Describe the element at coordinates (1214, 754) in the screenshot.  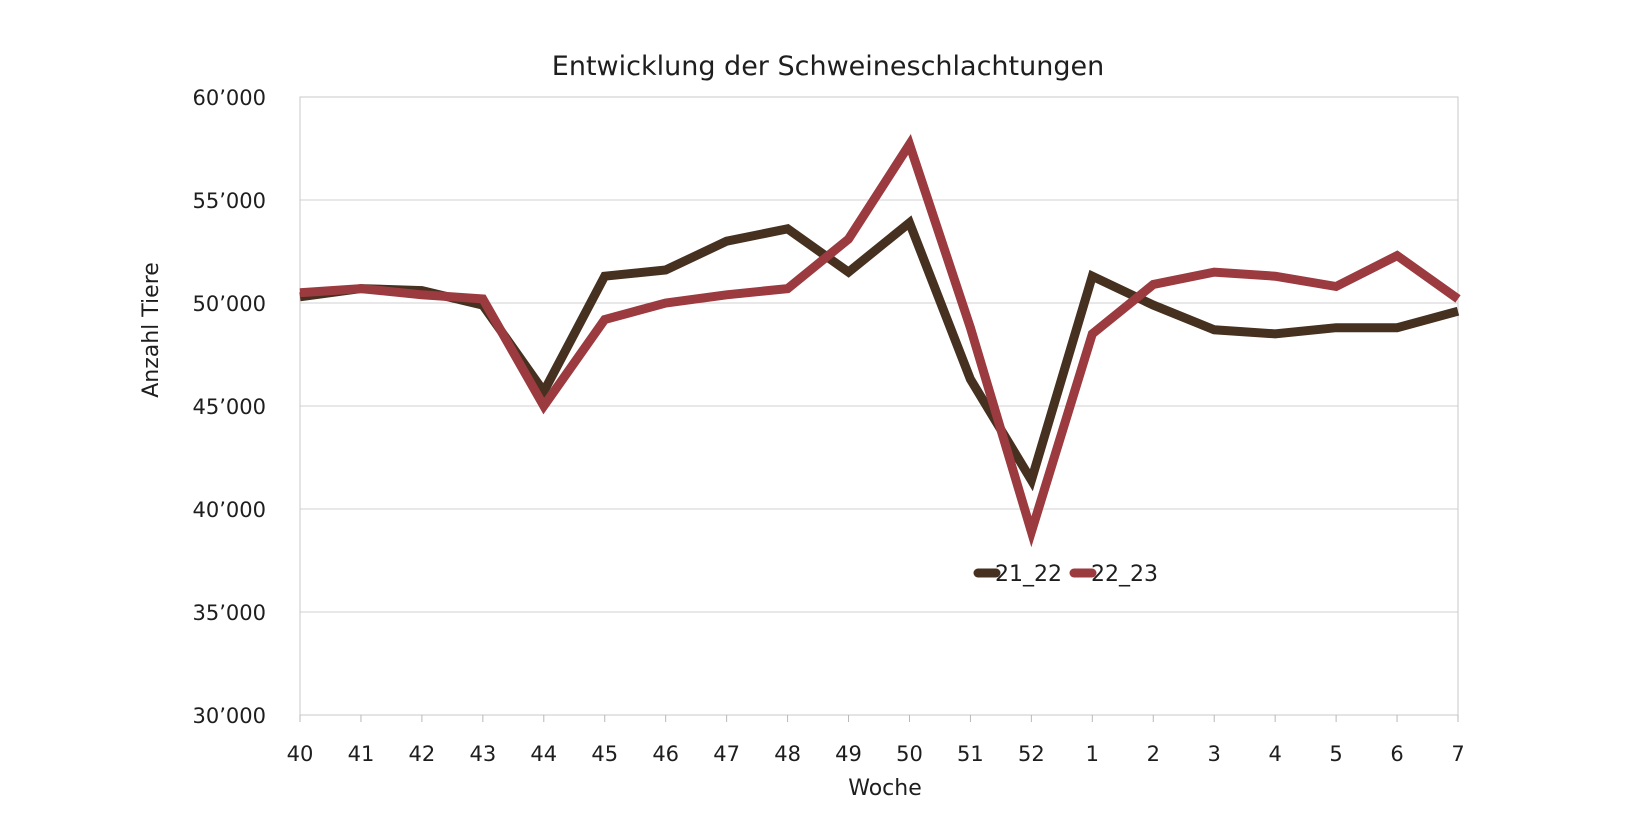
I see `x-tick-label: 3` at that location.